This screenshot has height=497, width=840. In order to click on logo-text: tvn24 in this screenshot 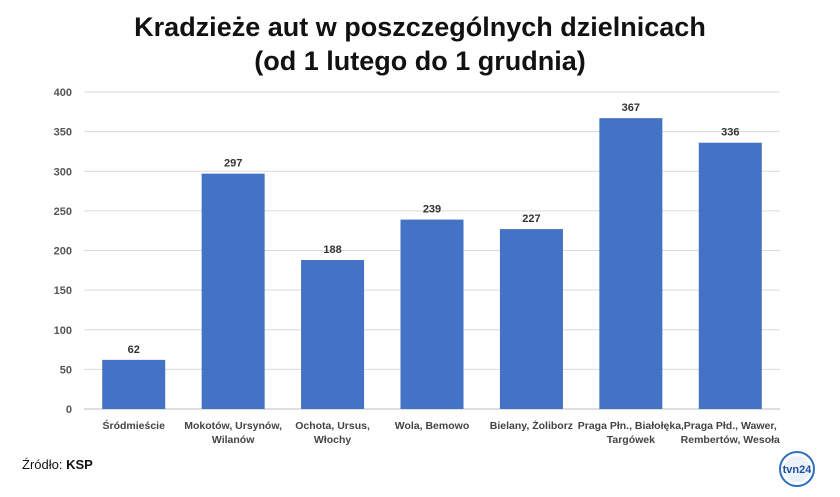, I will do `click(798, 470)`.